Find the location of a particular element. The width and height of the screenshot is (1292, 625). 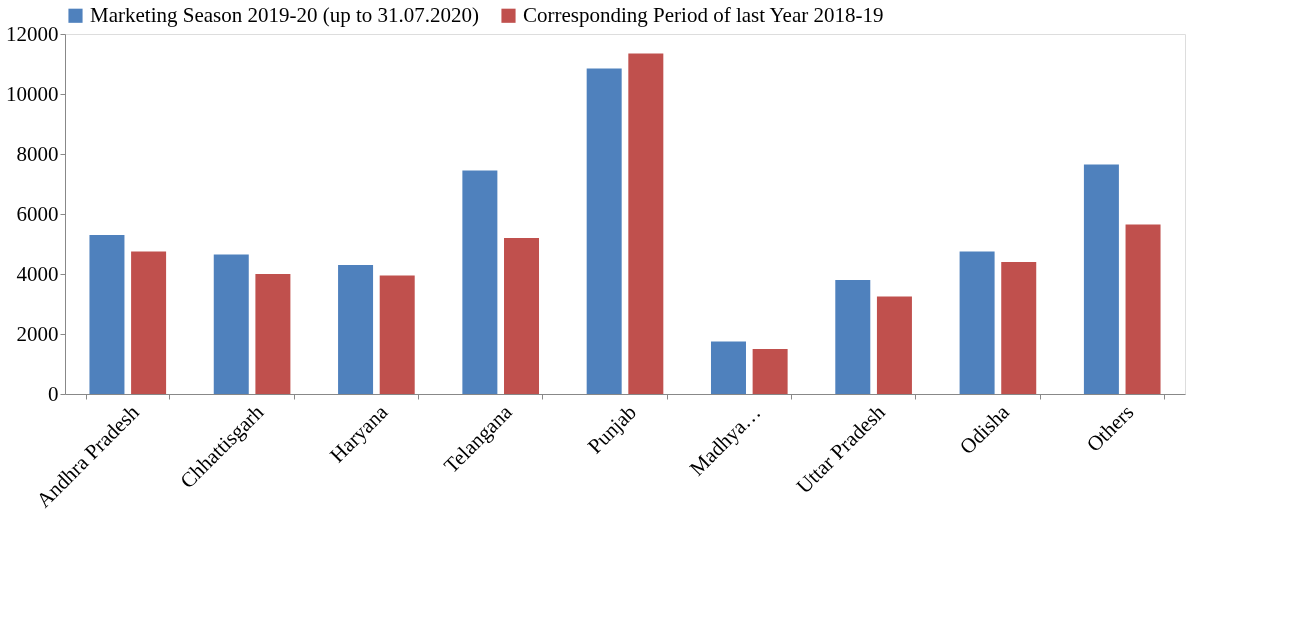

y-tick-label: 0 is located at coordinates (53, 393).